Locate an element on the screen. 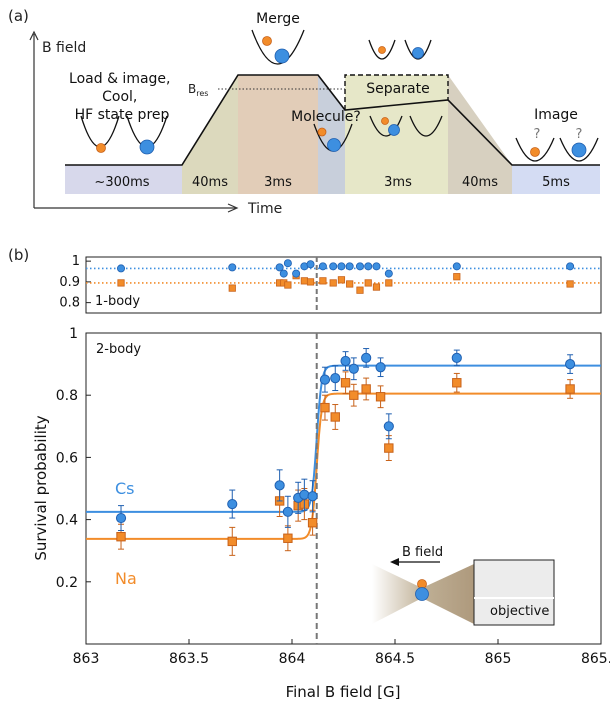  x-tick-label: 864.5 is located at coordinates (395, 659).